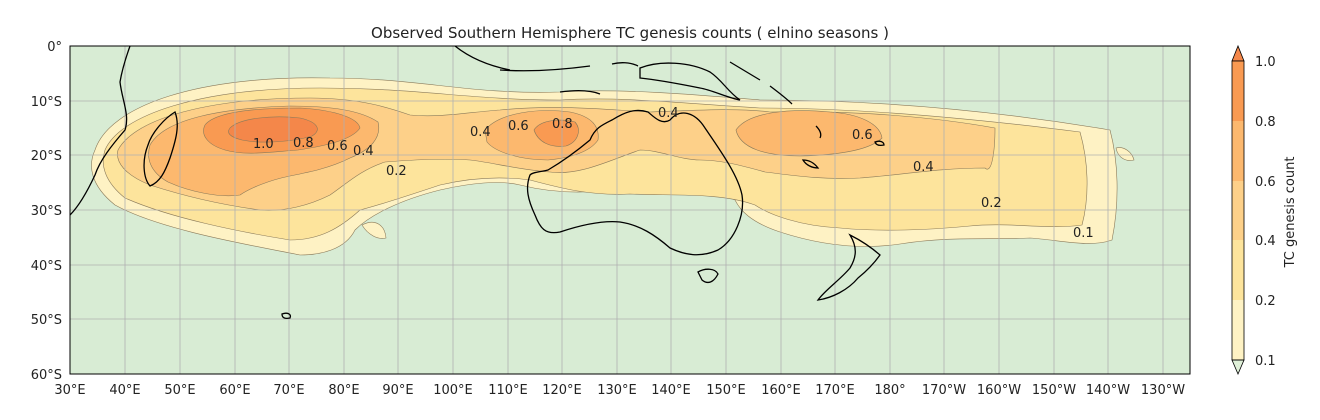 The width and height of the screenshot is (1320, 420). I want to click on lon-label: 130°E, so click(617, 390).